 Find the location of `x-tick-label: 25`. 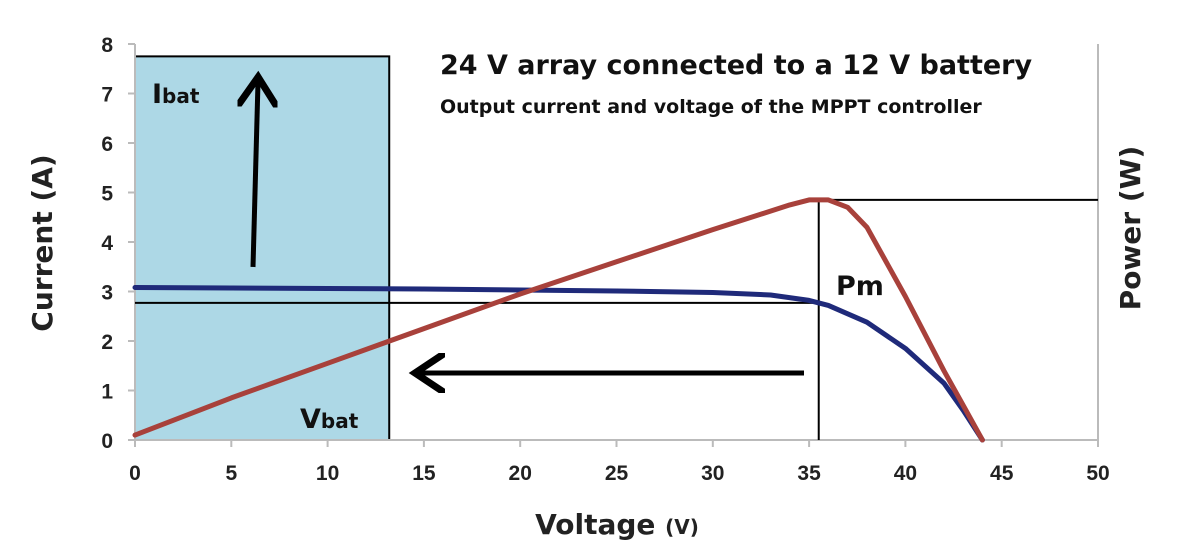

x-tick-label: 25 is located at coordinates (617, 473).